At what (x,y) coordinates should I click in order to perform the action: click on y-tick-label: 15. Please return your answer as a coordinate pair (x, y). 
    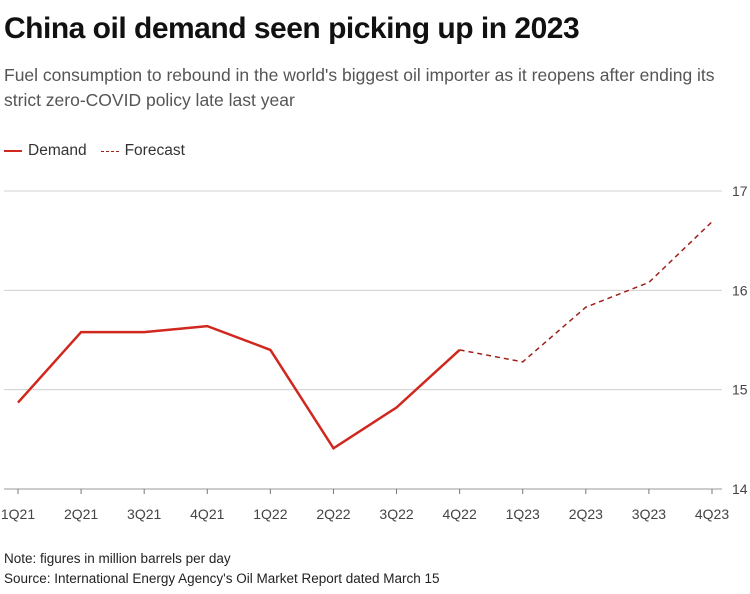
    Looking at the image, I should click on (740, 390).